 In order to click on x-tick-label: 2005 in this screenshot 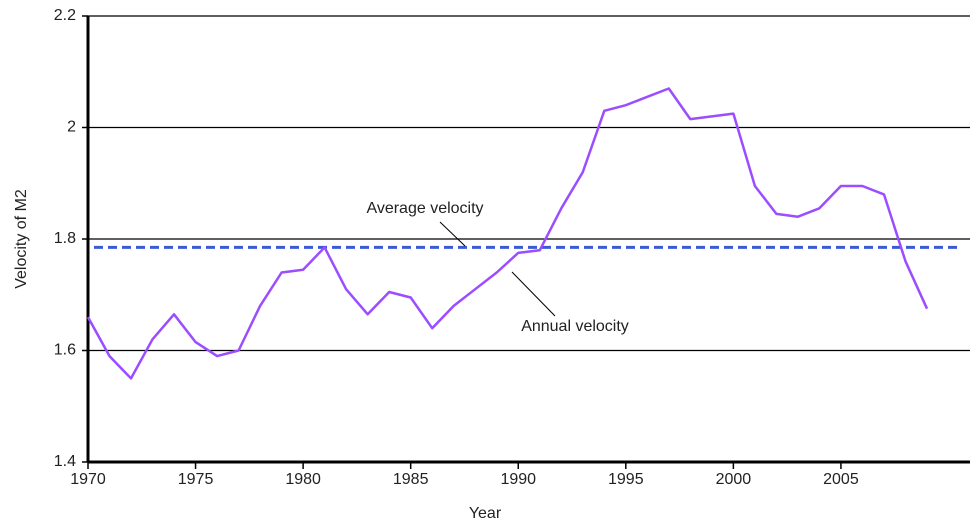, I will do `click(841, 479)`.